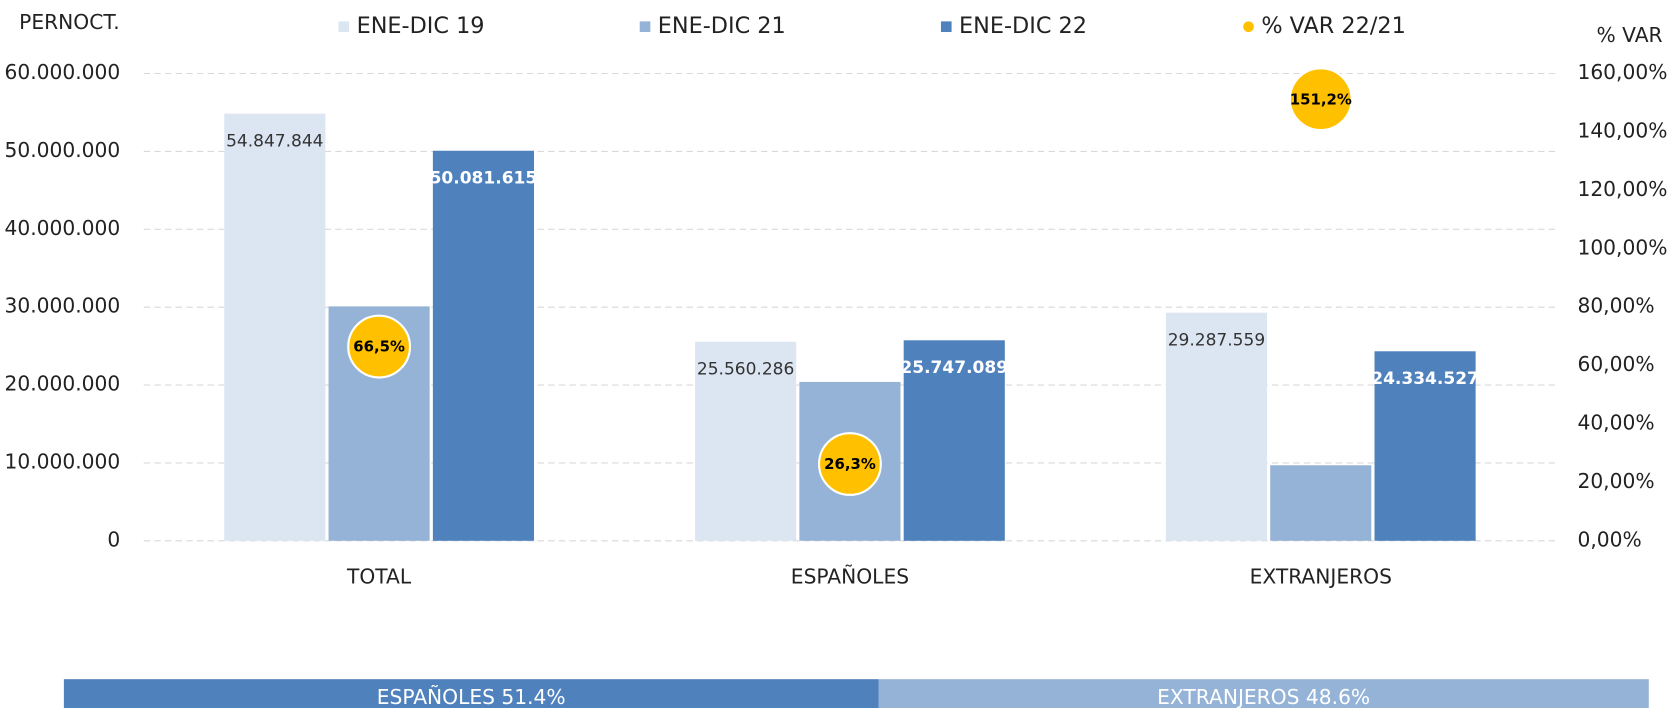 The image size is (1669, 708). Describe the element at coordinates (69, 22) in the screenshot. I see `y-axis-title: PERNOCT.` at that location.